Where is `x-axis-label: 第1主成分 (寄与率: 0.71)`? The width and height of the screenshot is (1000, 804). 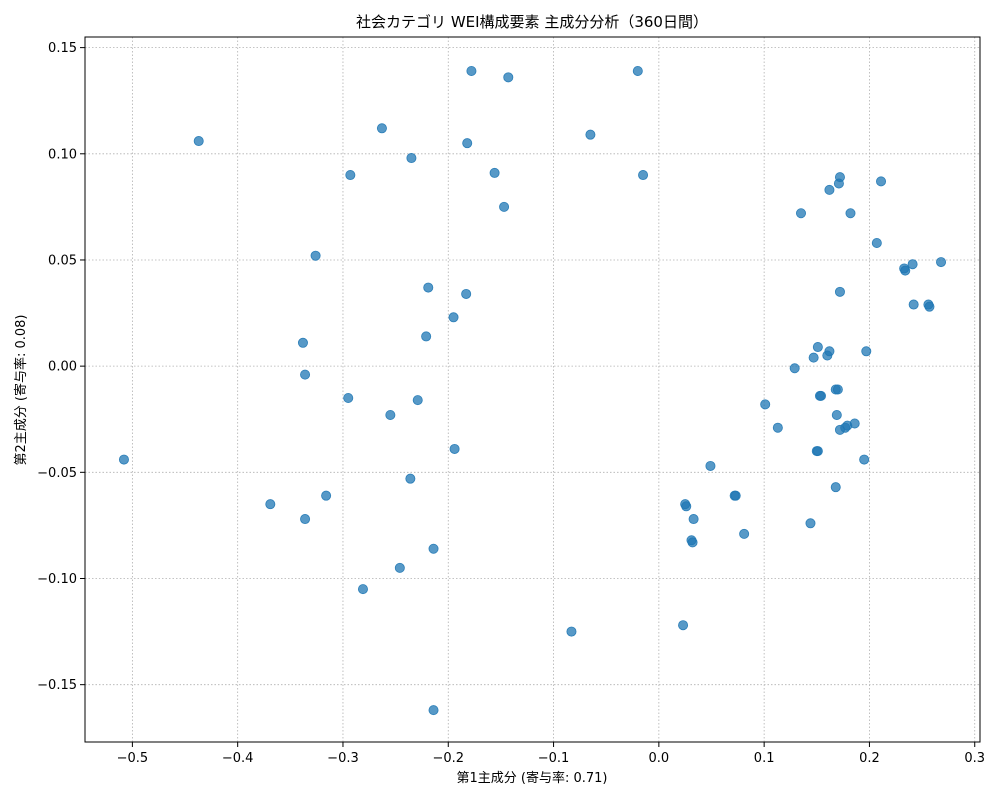 x-axis-label: 第1主成分 (寄与率: 0.71) is located at coordinates (531, 778).